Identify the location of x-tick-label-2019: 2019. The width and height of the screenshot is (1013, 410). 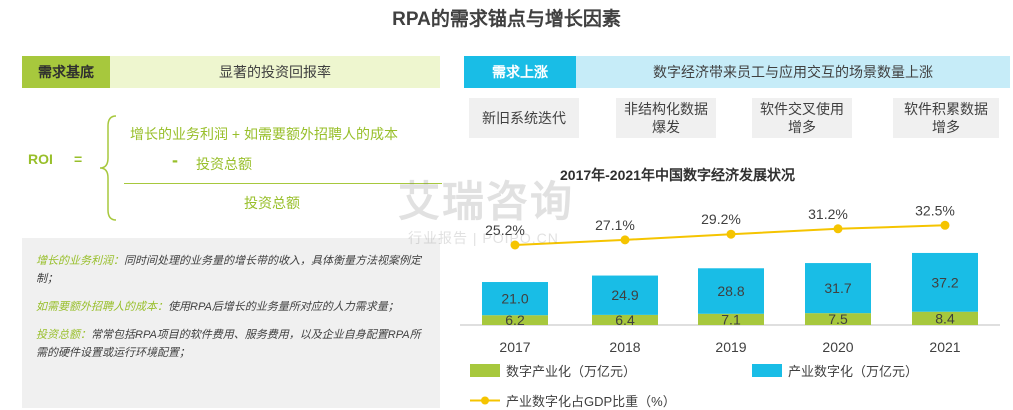
(730, 347).